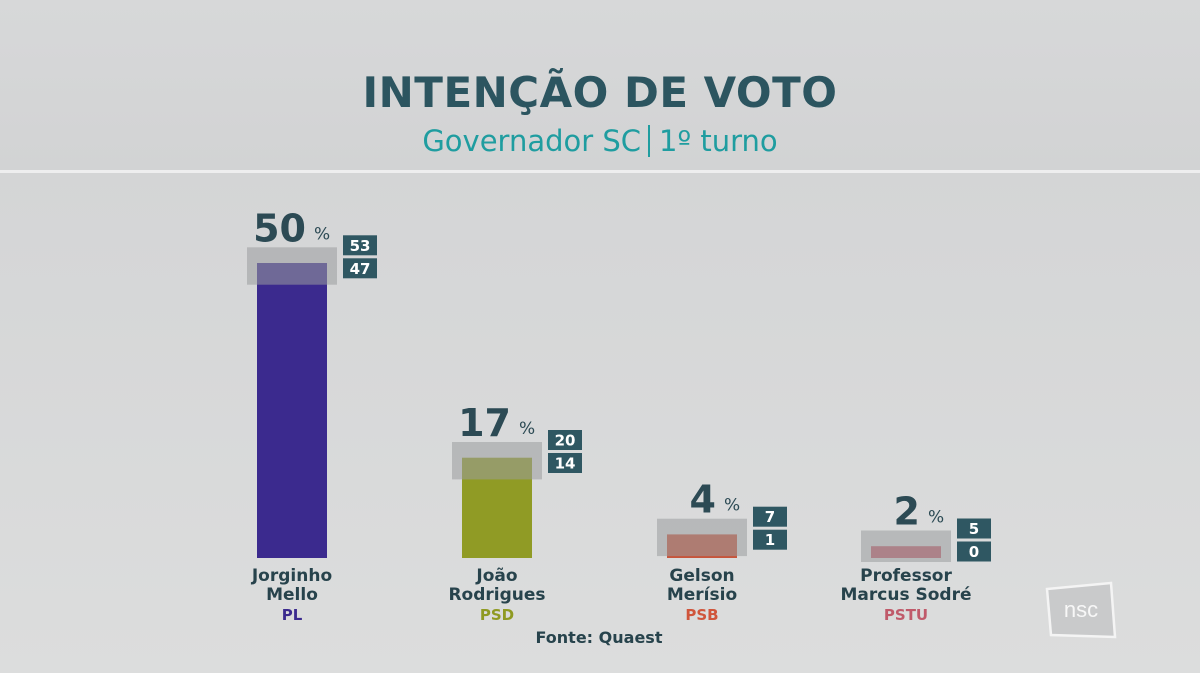 The image size is (1200, 673). Describe the element at coordinates (718, 141) in the screenshot. I see `subtitle-round: 1º turno` at that location.